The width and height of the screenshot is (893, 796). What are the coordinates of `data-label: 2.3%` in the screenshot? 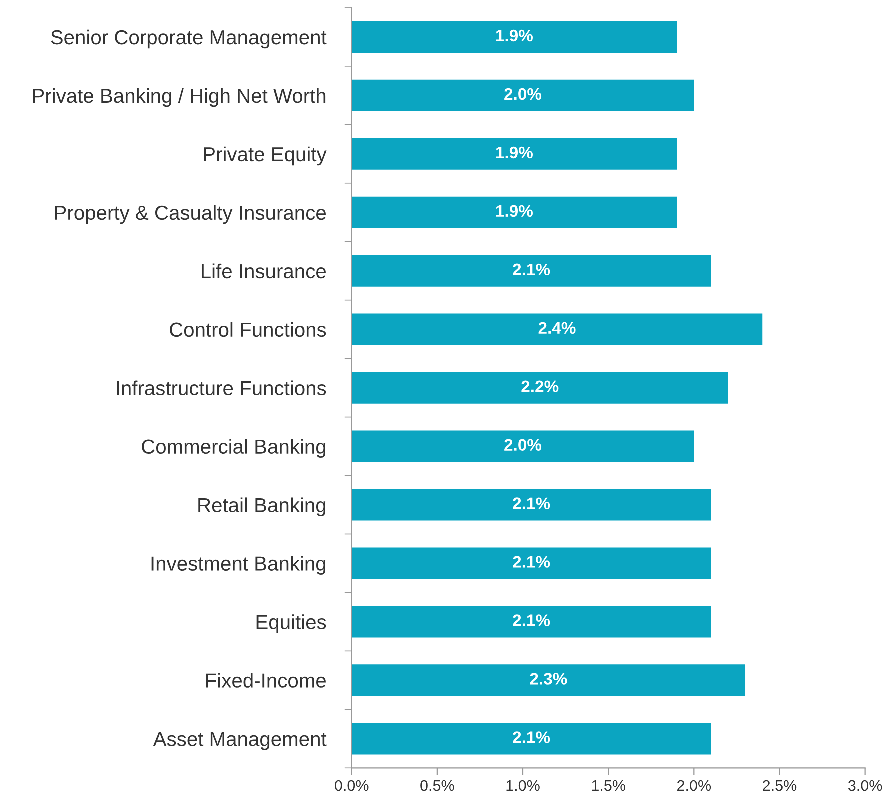 It's located at (549, 679).